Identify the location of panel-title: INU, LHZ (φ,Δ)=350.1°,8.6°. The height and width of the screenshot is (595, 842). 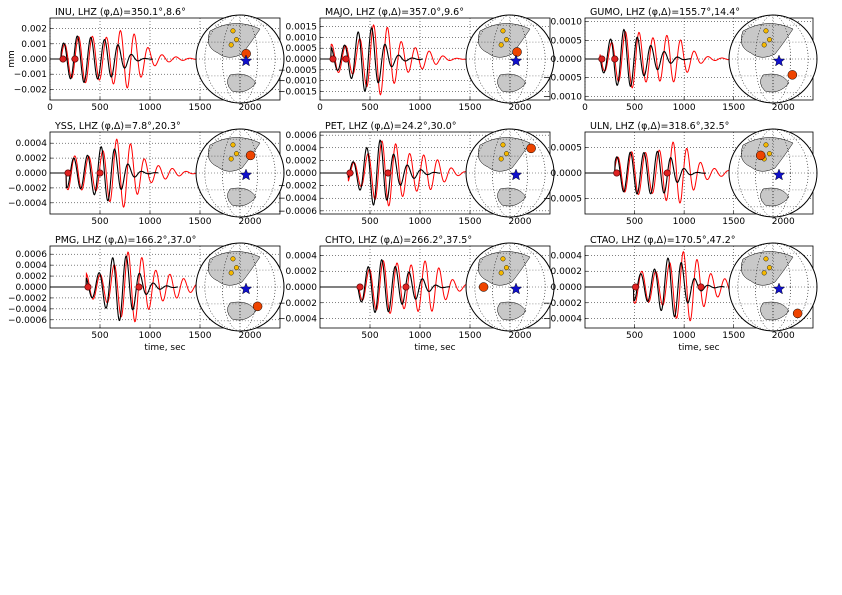
(120, 12).